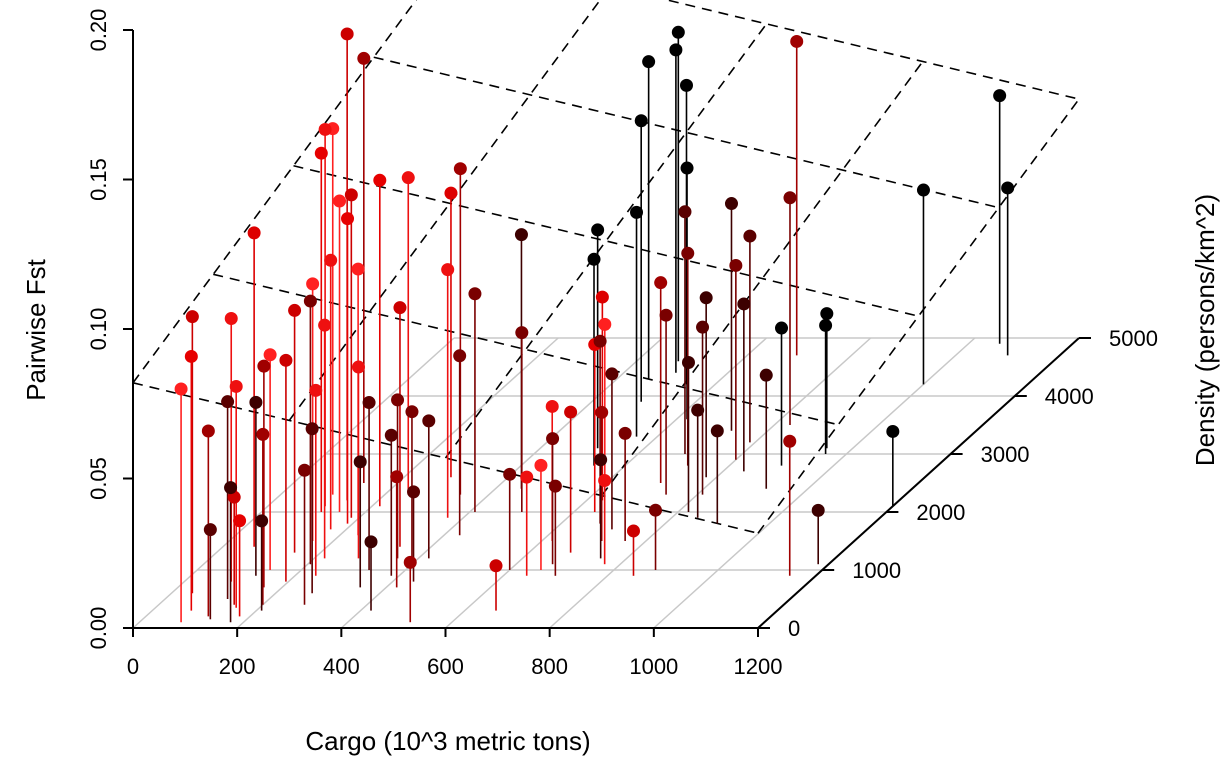 The image size is (1223, 757). Describe the element at coordinates (1205, 330) in the screenshot. I see `y-axis-title: Density (persons/km^2)` at that location.